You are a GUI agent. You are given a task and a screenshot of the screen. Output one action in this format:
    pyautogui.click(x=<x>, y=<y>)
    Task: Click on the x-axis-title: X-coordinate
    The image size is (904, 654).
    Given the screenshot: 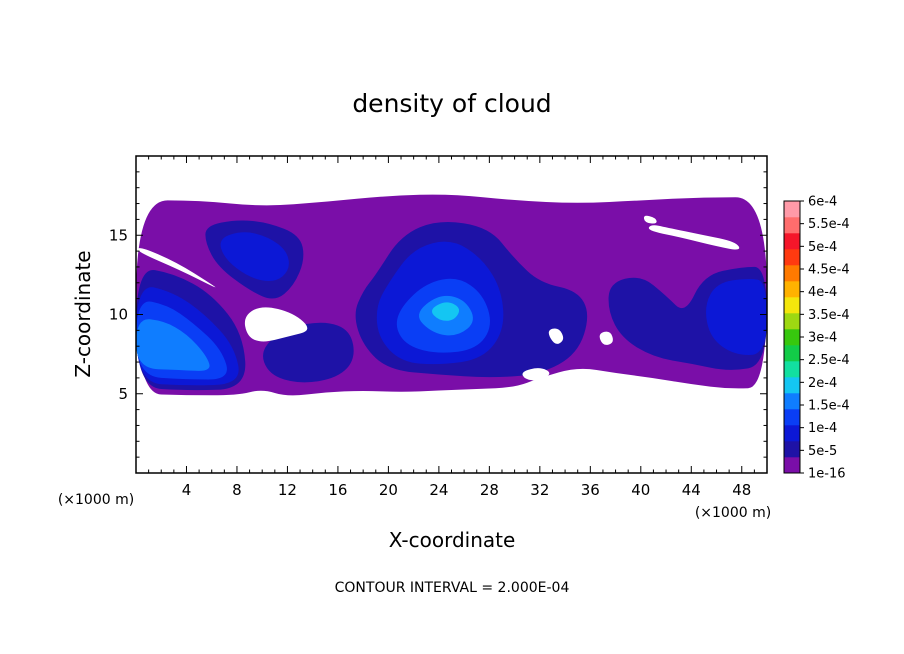 What is the action you would take?
    pyautogui.click(x=452, y=540)
    